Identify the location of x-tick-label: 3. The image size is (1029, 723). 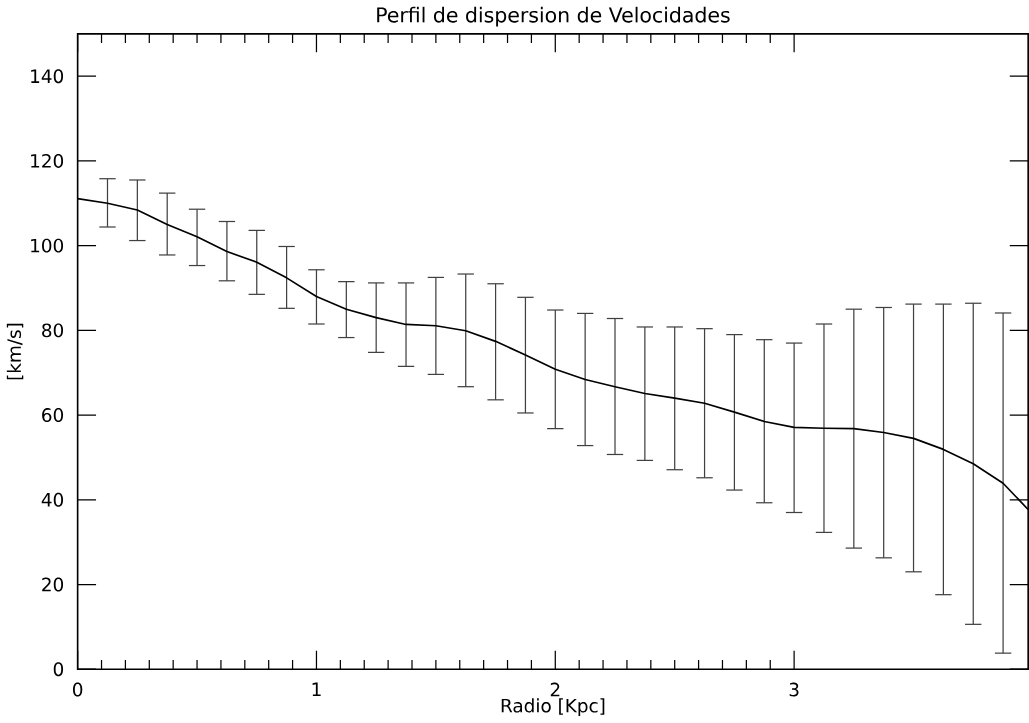
(794, 689).